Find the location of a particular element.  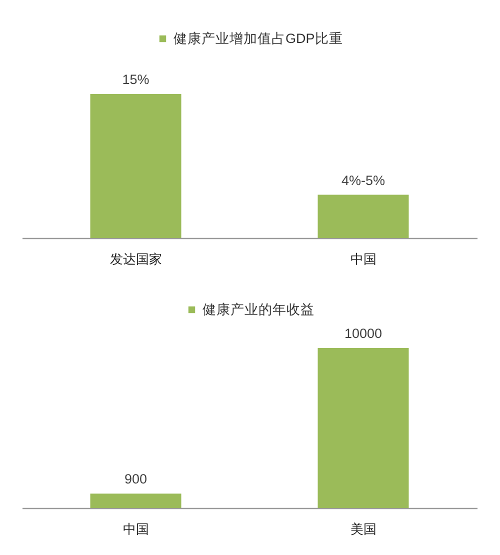

data-label: 900 is located at coordinates (136, 479).